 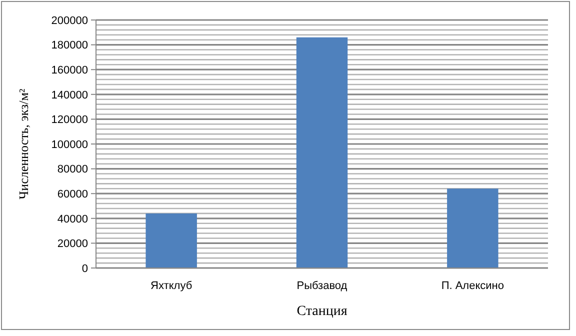 What do you see at coordinates (69, 46) in the screenshot?
I see `y-tick-label: 180000` at bounding box center [69, 46].